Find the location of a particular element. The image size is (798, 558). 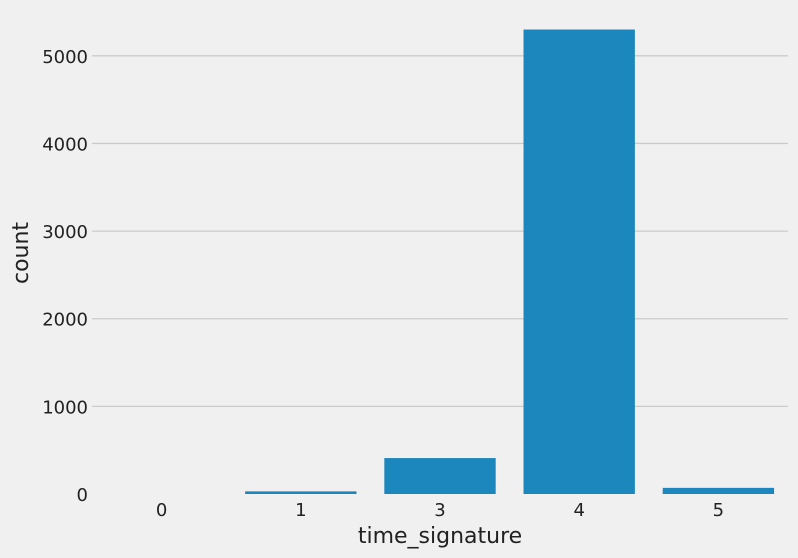

x-tick-label: 1 is located at coordinates (300, 510).